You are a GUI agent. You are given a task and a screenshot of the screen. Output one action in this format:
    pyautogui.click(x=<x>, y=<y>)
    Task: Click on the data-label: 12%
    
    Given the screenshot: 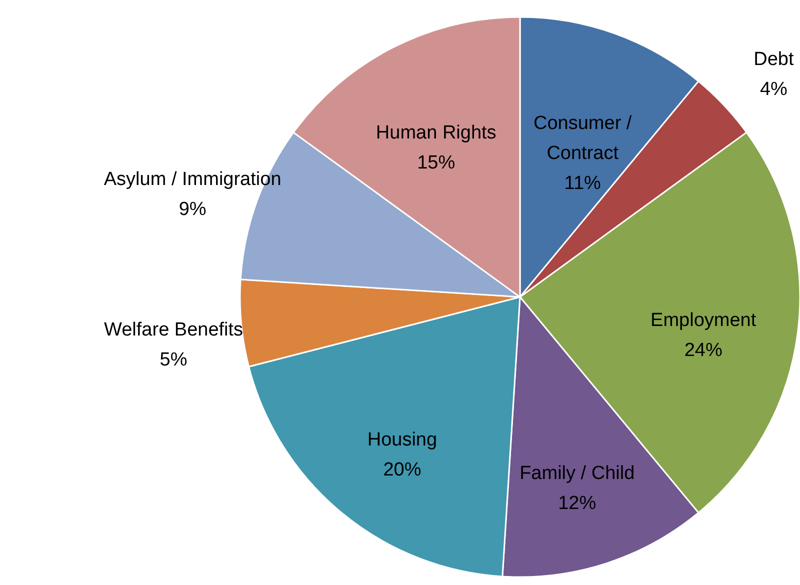 What is the action you would take?
    pyautogui.click(x=577, y=503)
    